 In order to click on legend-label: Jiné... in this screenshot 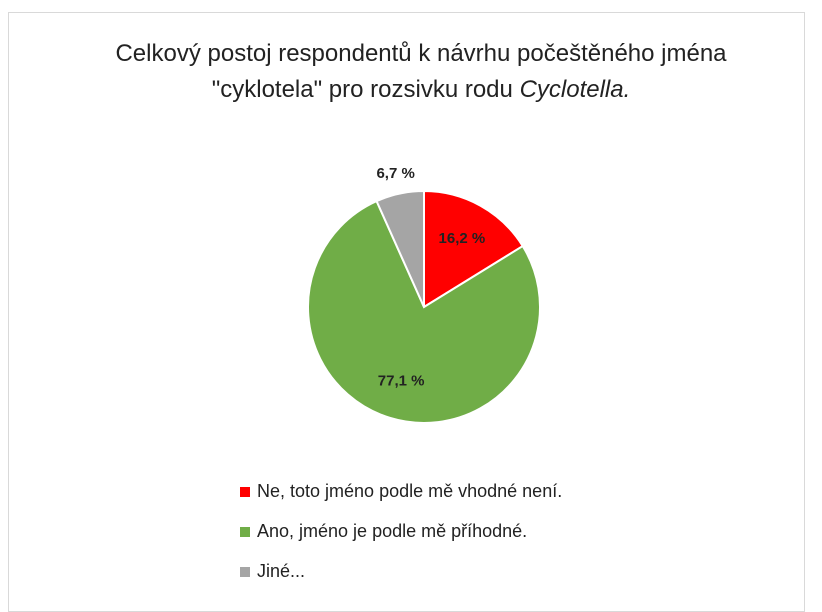, I will do `click(281, 571)`.